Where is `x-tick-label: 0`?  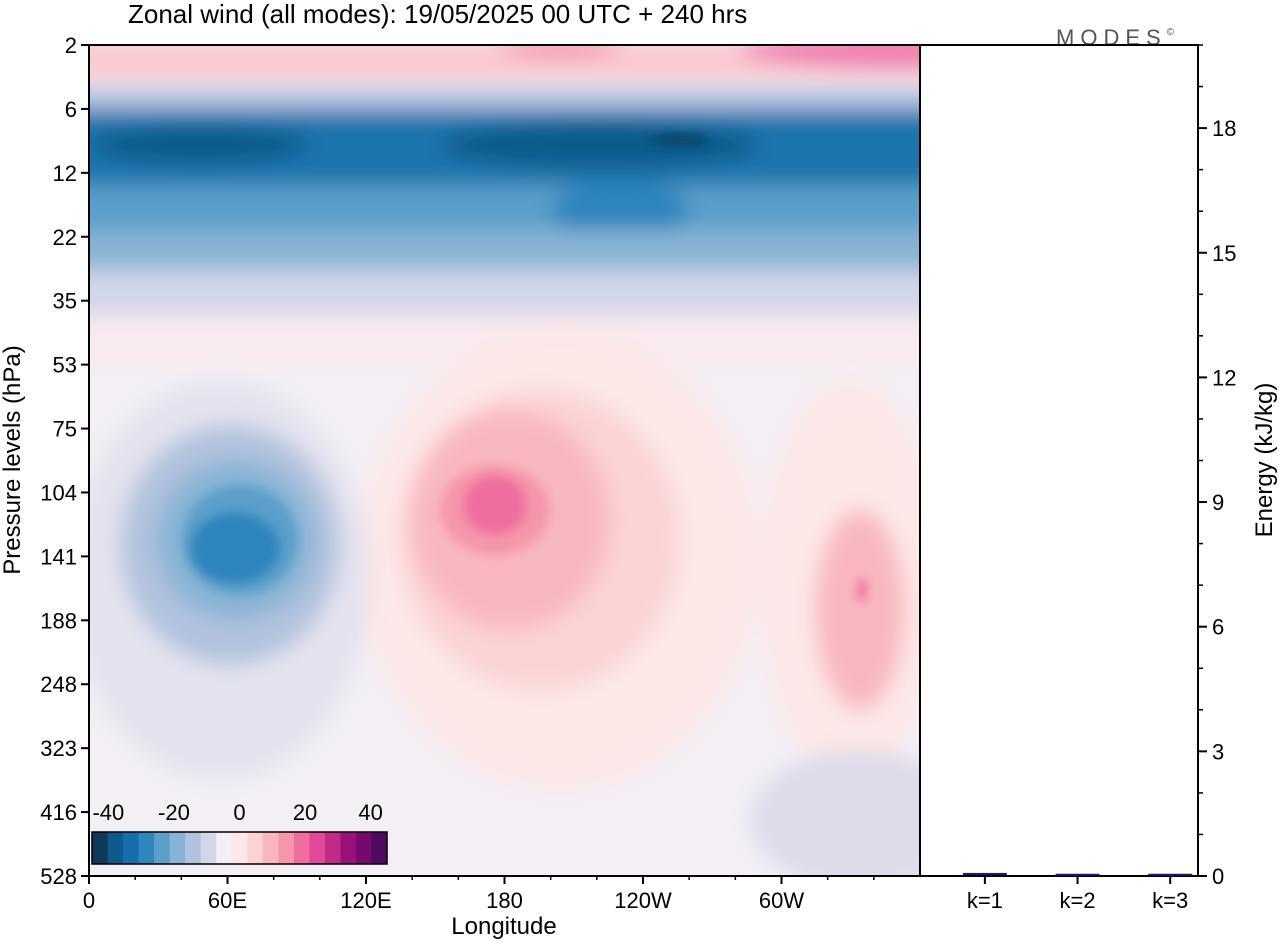 x-tick-label: 0 is located at coordinates (89, 900).